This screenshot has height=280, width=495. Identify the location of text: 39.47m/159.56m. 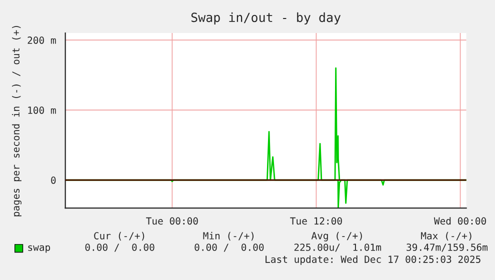
(447, 248).